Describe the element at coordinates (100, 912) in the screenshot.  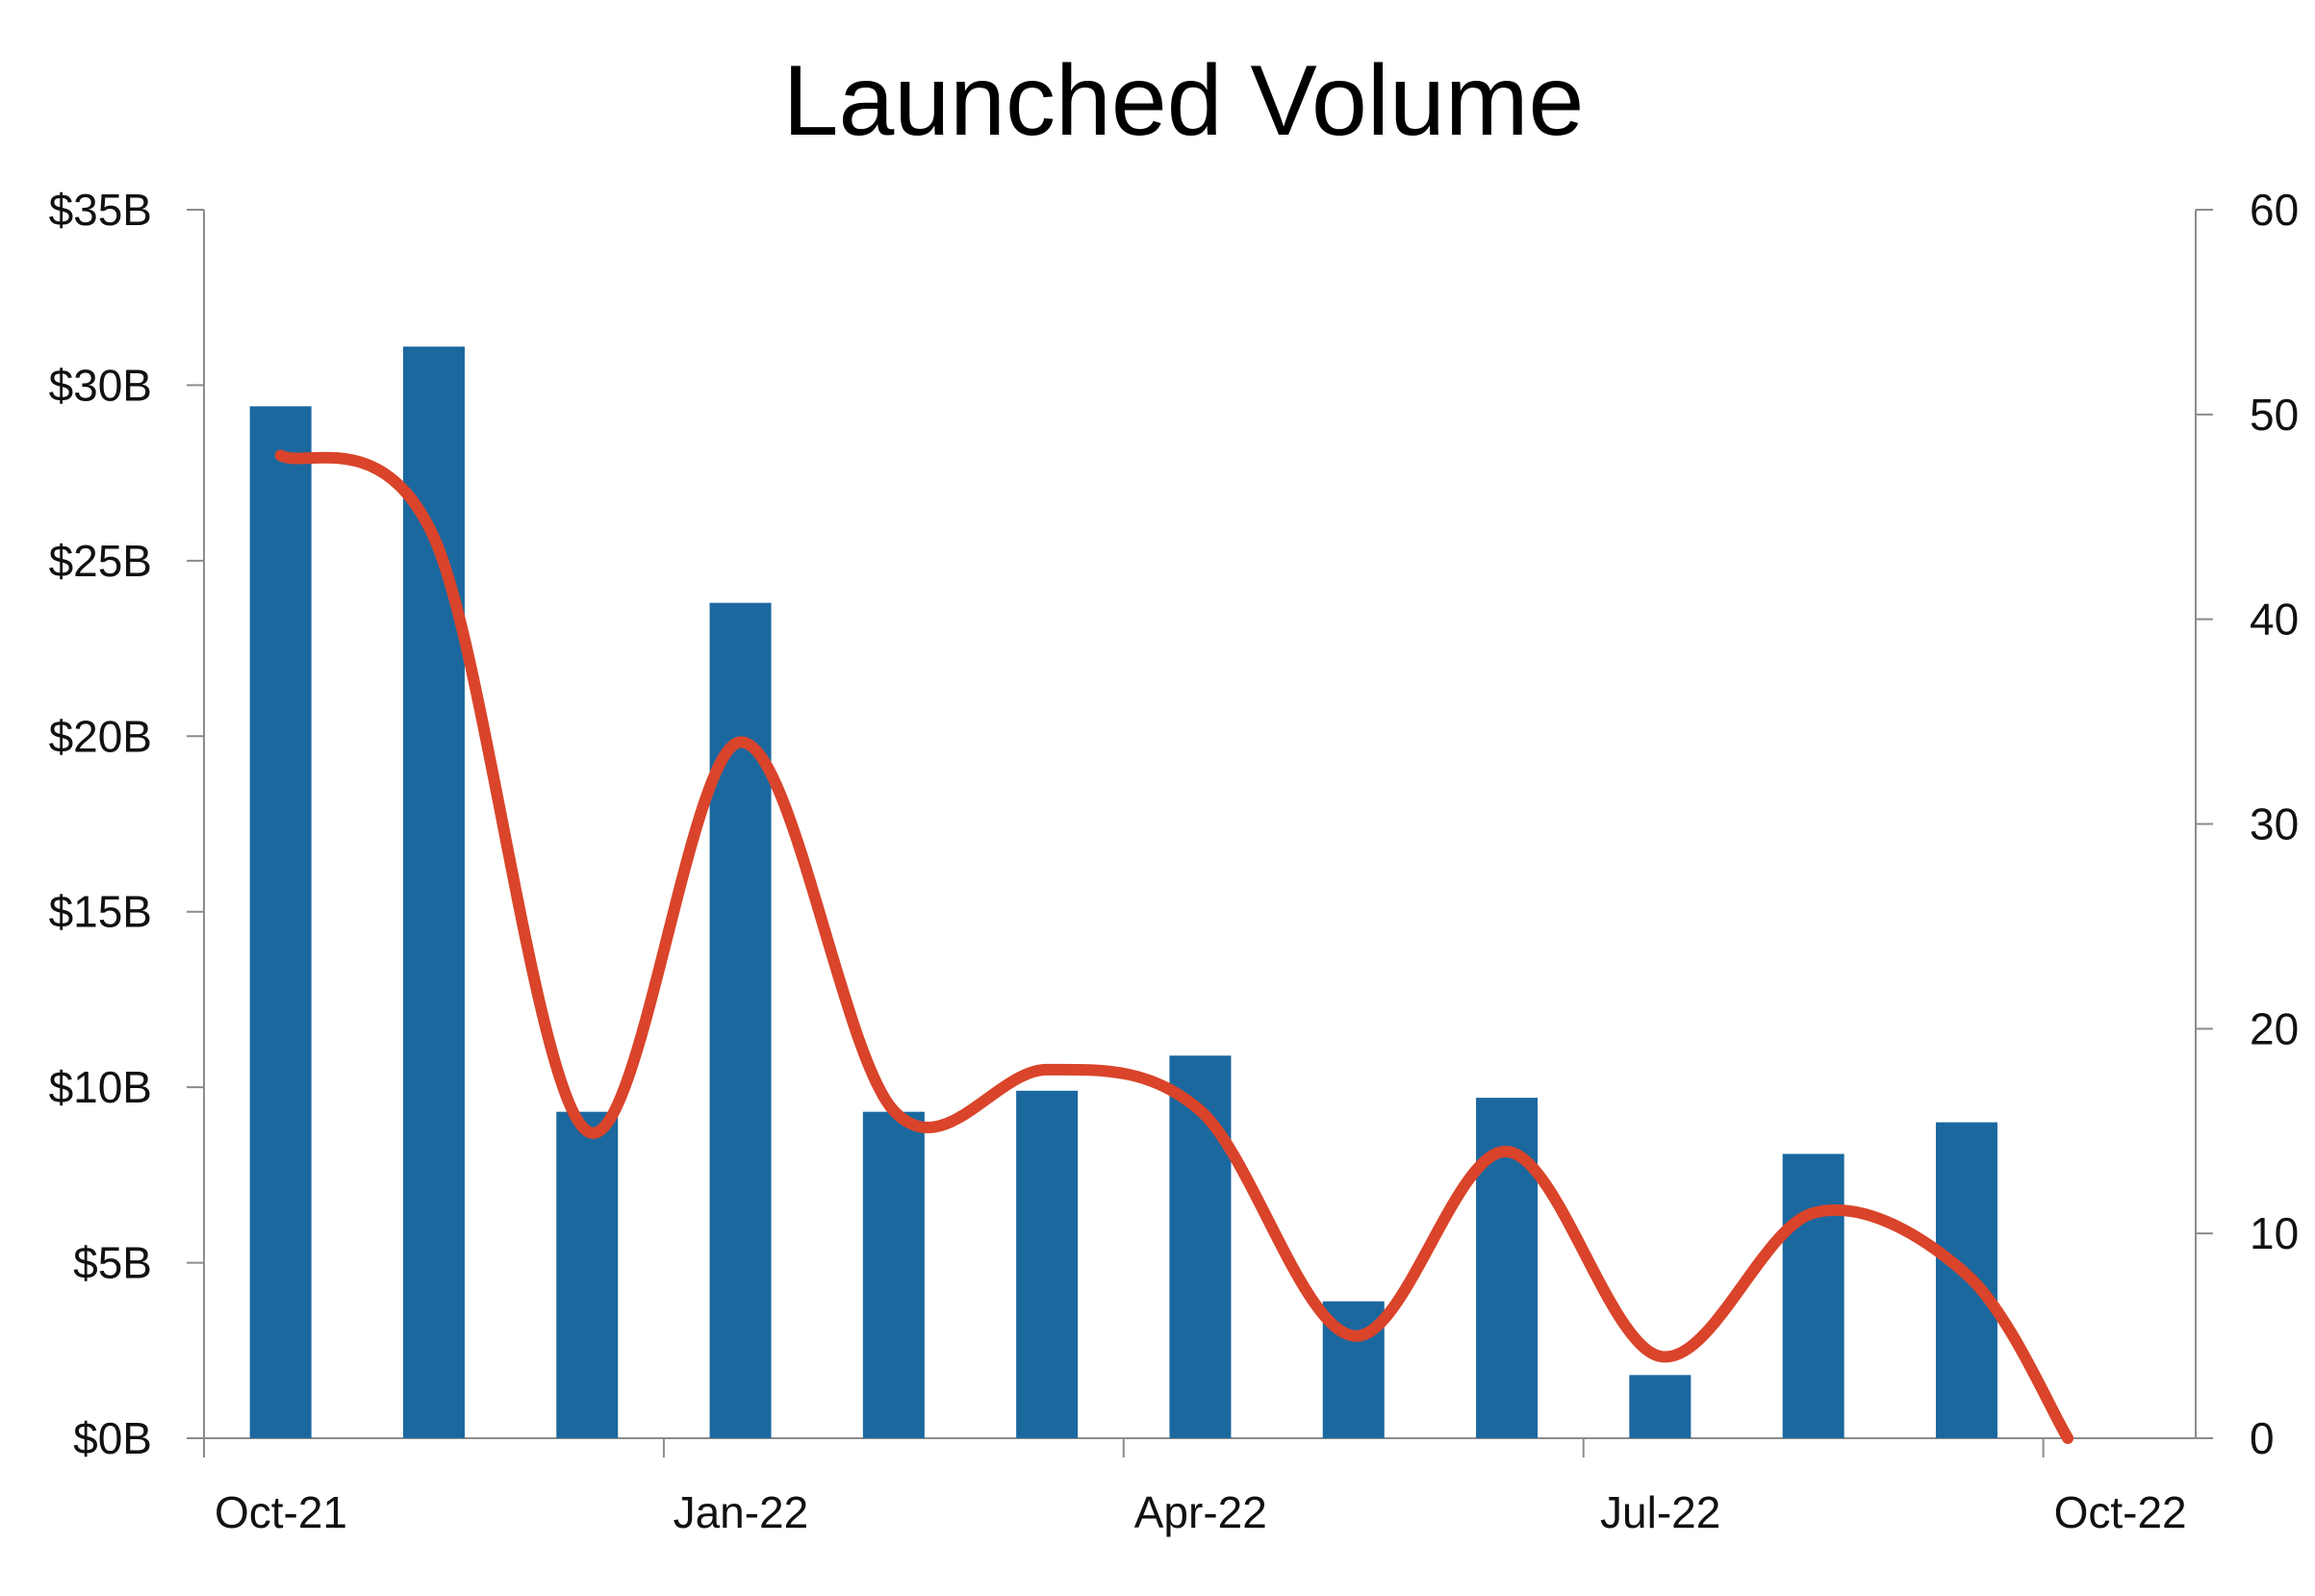
I see `left-tick-label: $15B` at that location.